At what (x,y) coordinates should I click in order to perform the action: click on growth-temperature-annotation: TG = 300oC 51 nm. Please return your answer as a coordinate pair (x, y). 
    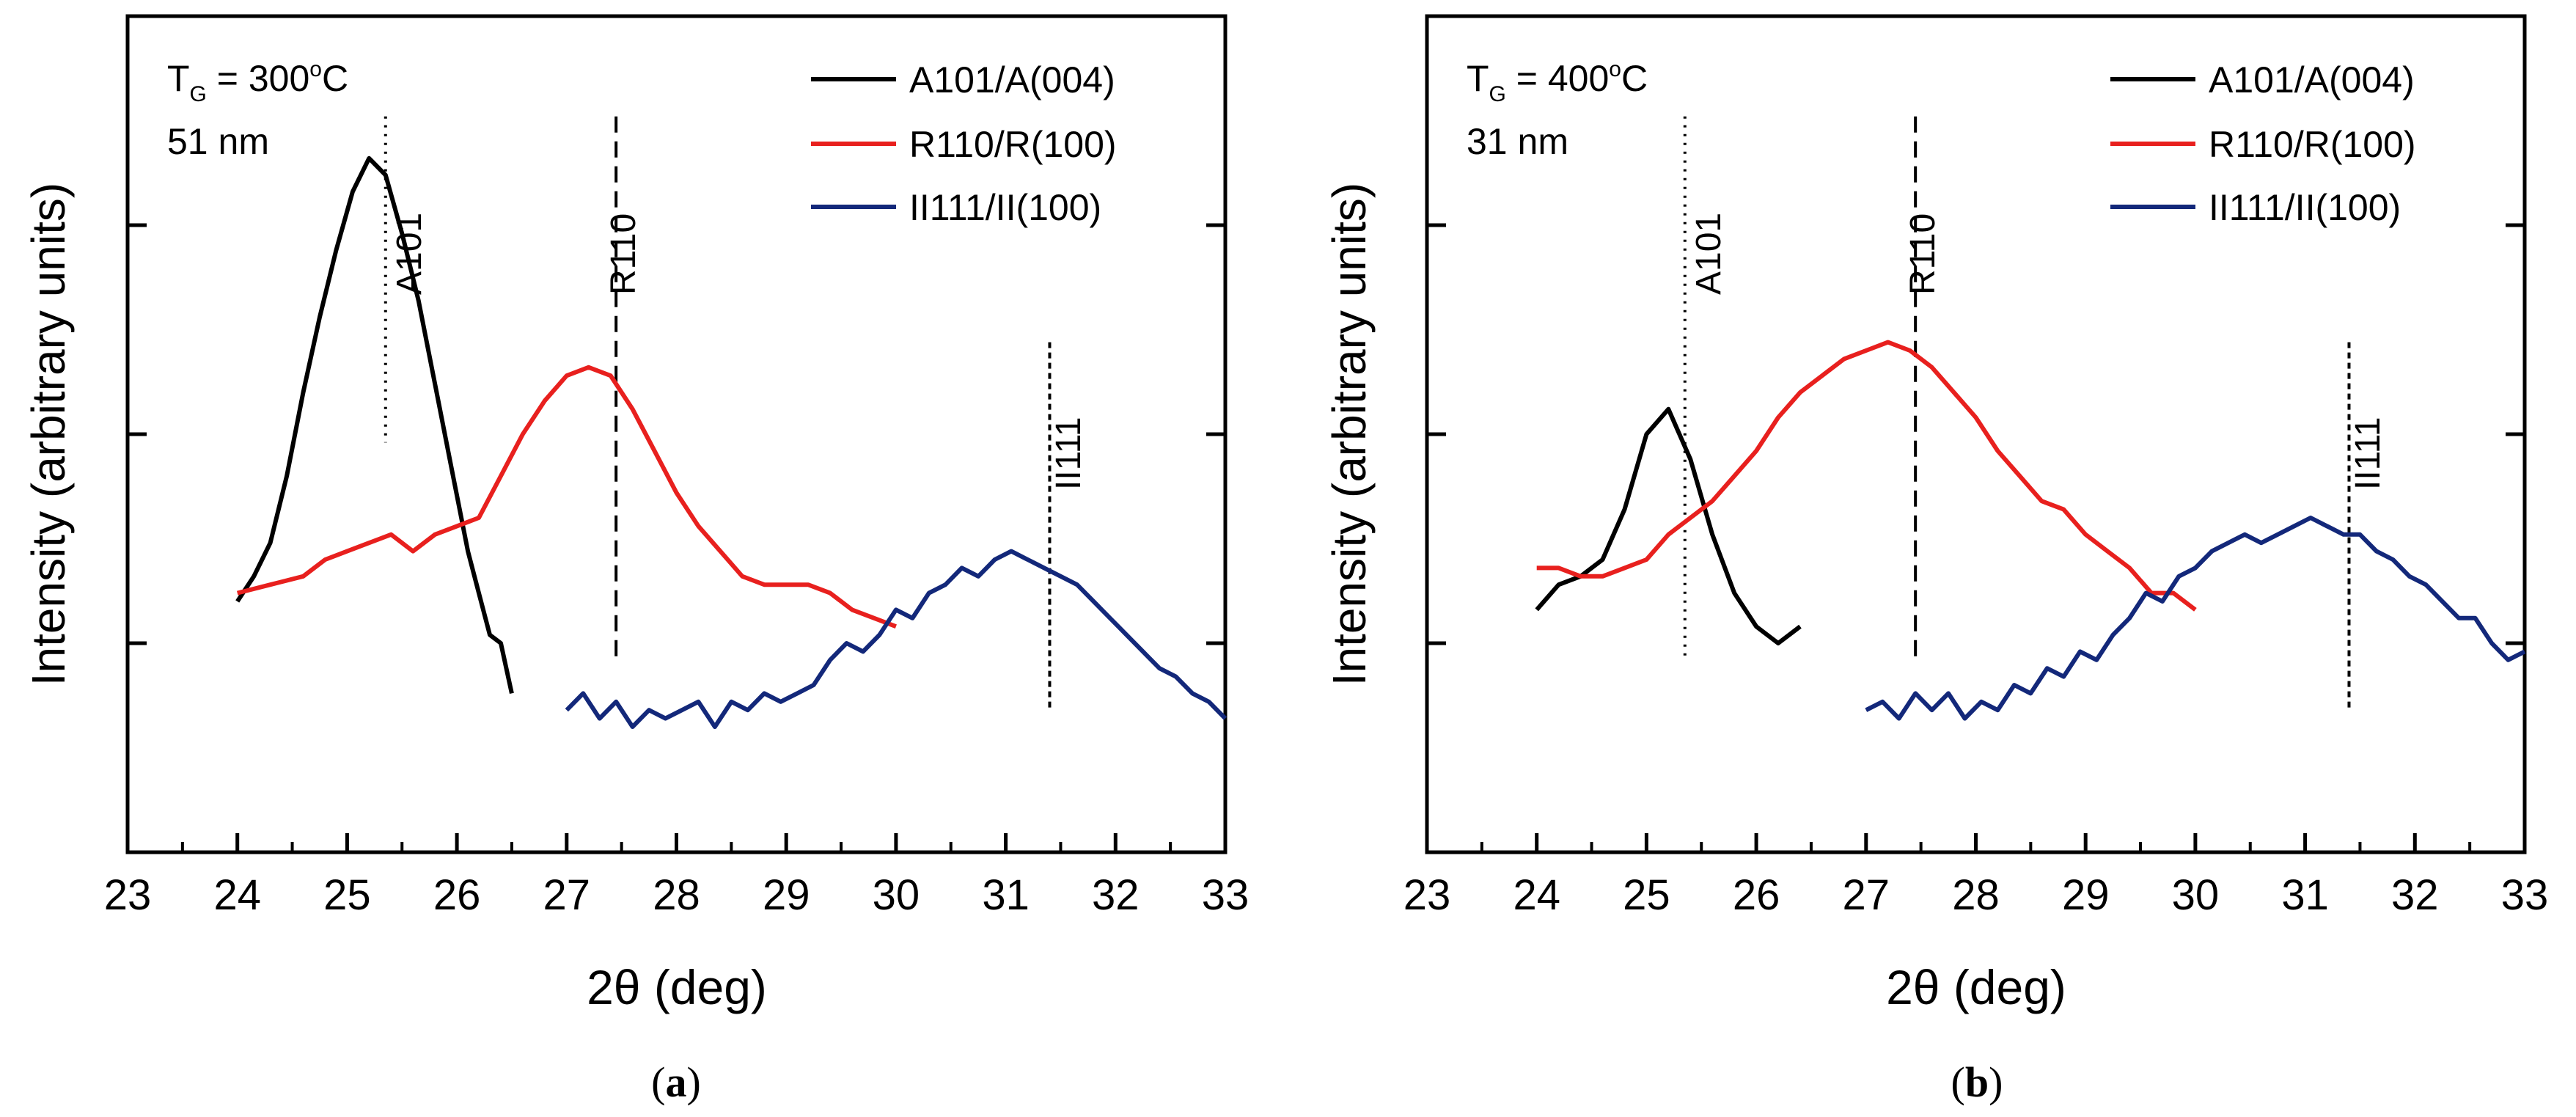
    Looking at the image, I should click on (257, 109).